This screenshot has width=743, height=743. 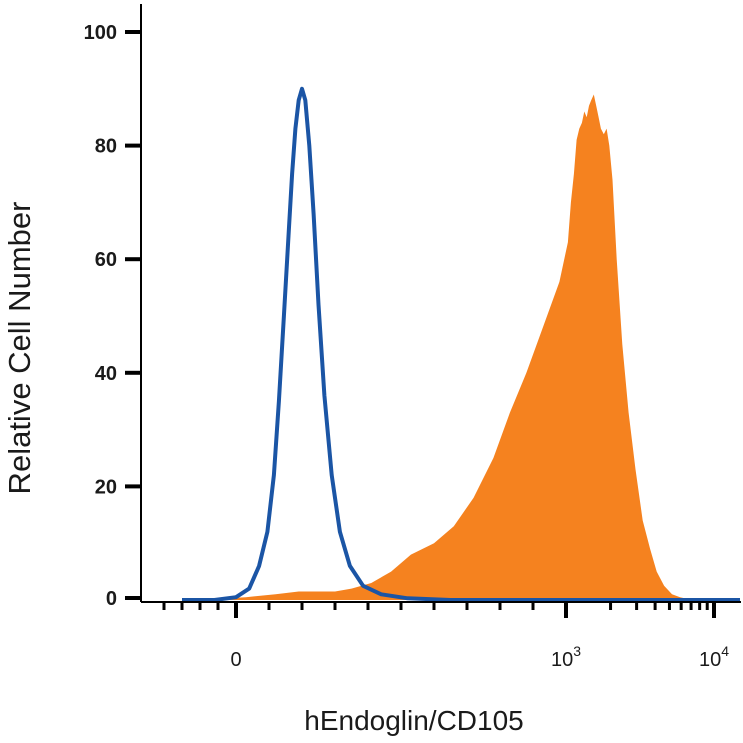 What do you see at coordinates (106, 374) in the screenshot?
I see `y-tick-label: 40` at bounding box center [106, 374].